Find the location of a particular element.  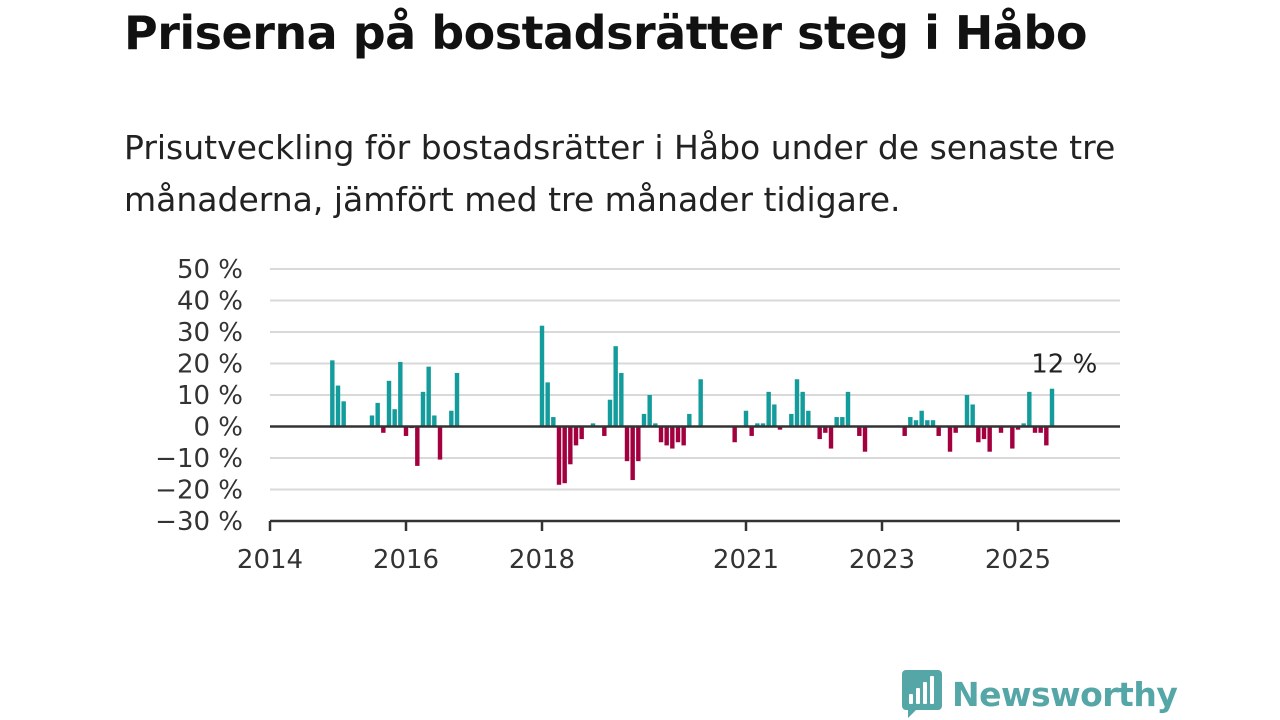

x-tick-label: 2014 is located at coordinates (270, 560).